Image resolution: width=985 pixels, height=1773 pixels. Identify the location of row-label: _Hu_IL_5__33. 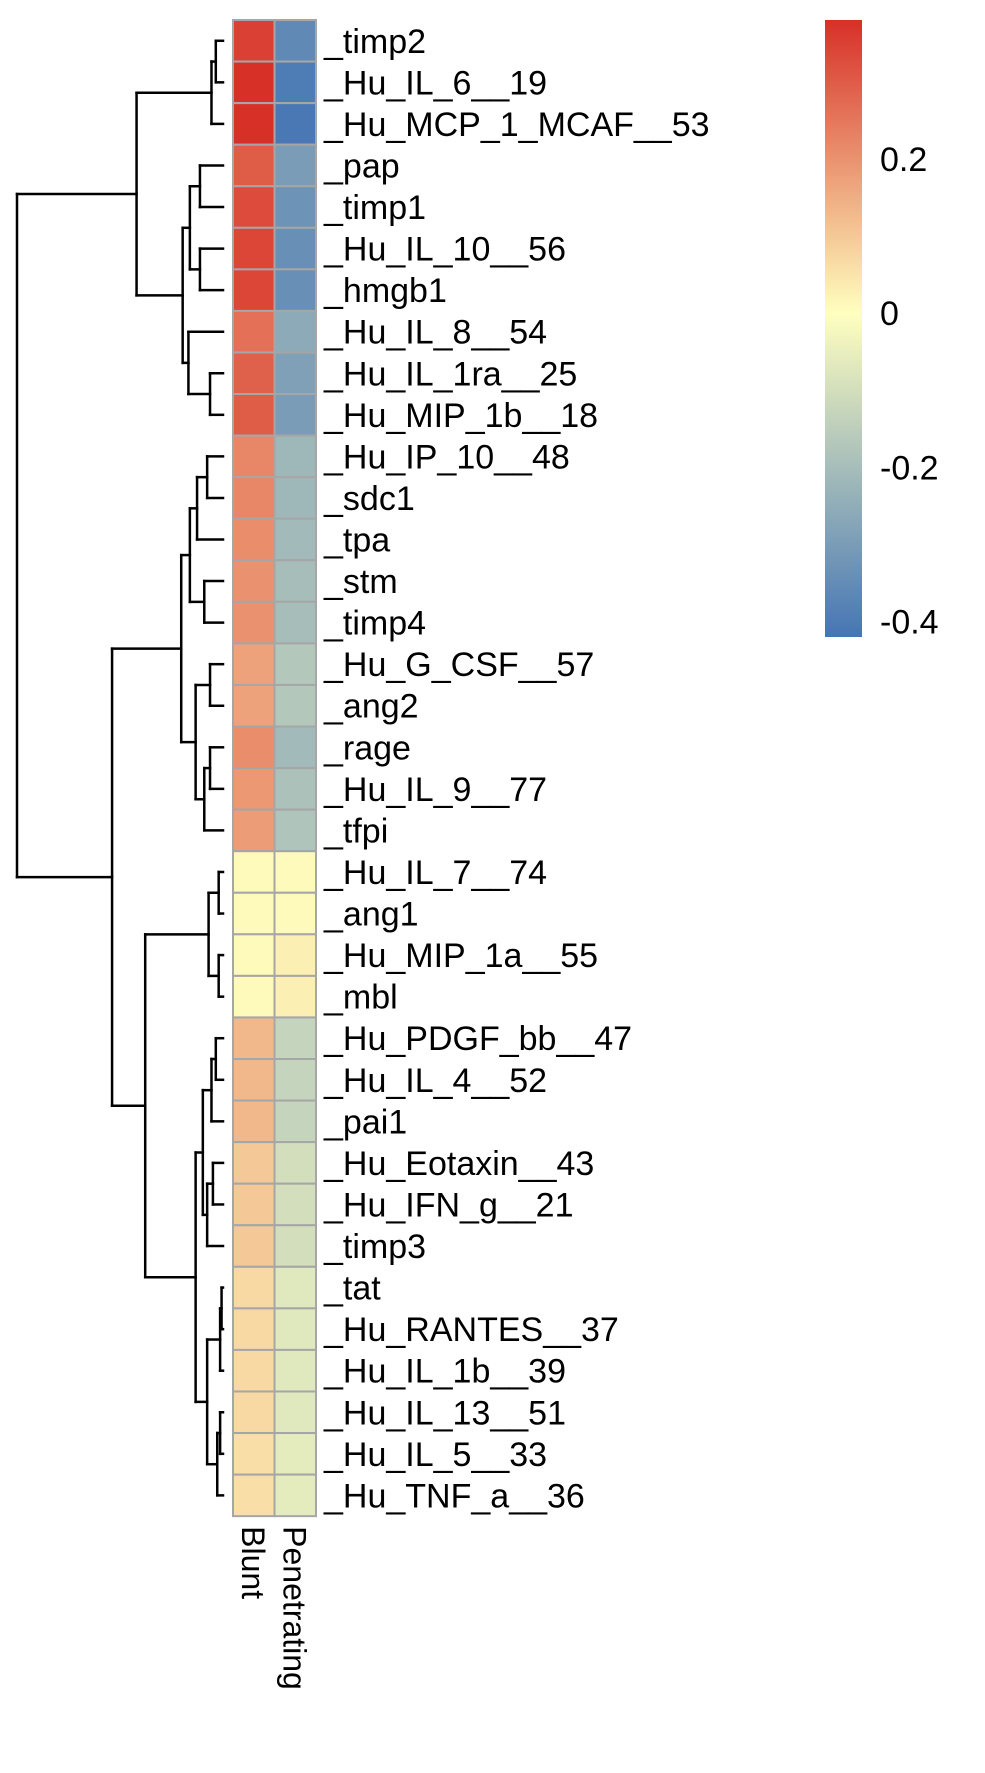
(435, 1455).